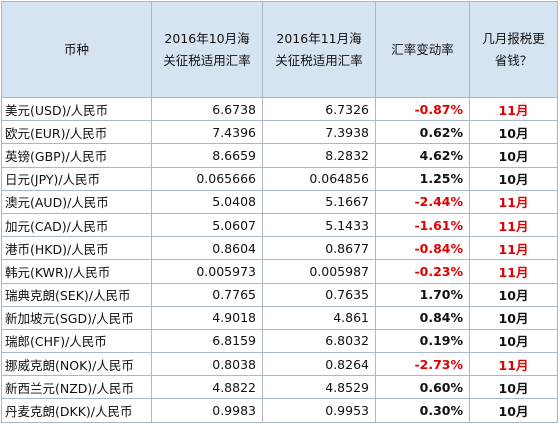 The width and height of the screenshot is (560, 446). I want to click on currency-cell: 韩元(KWR)/人民币, so click(76, 271).